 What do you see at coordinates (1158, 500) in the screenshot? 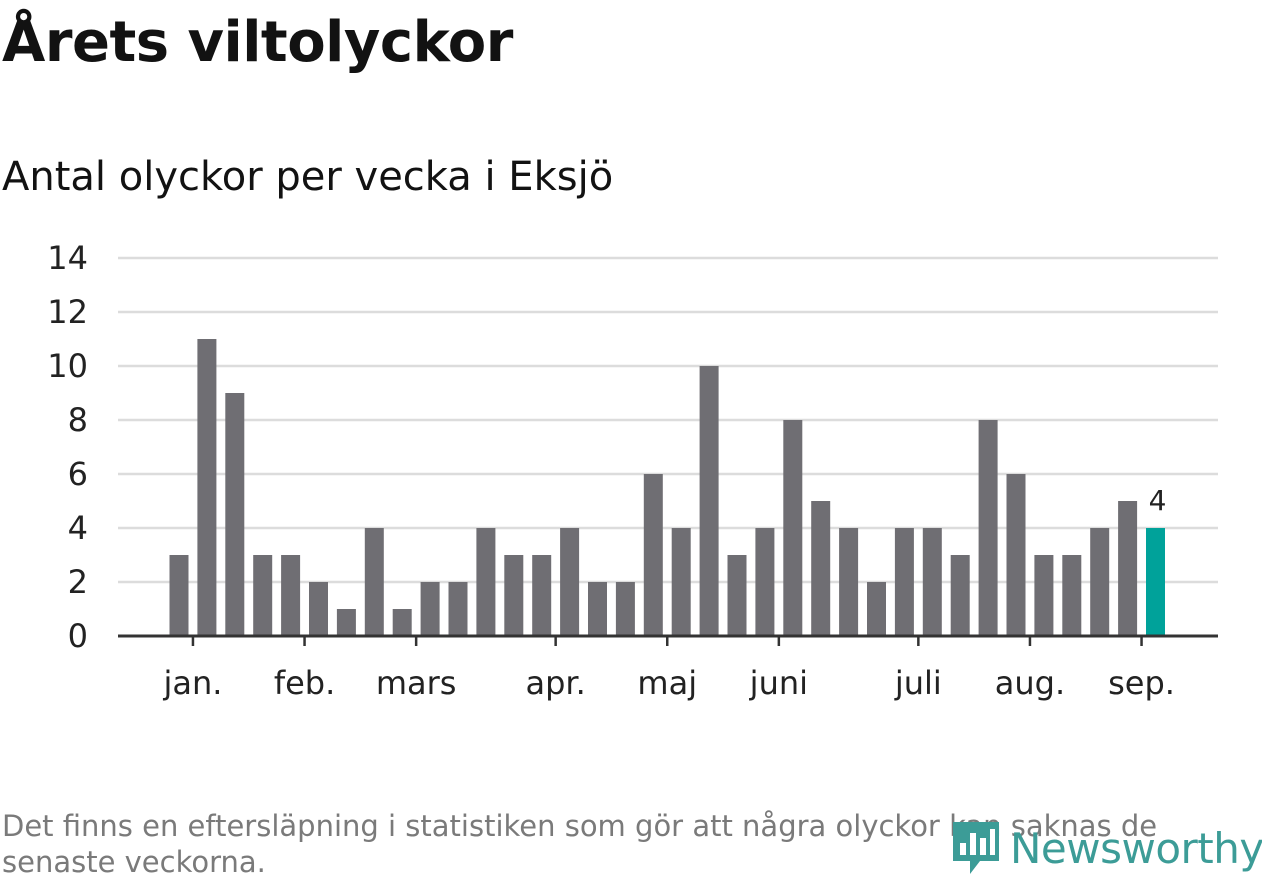
I see `bar-value-label: 4` at bounding box center [1158, 500].